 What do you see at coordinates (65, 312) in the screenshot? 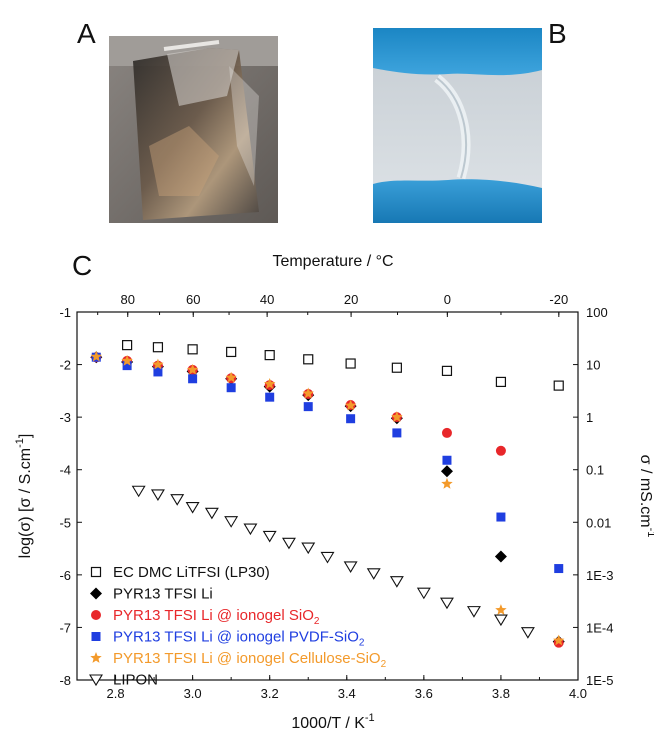
I see `y-tick-label: -1` at bounding box center [65, 312].